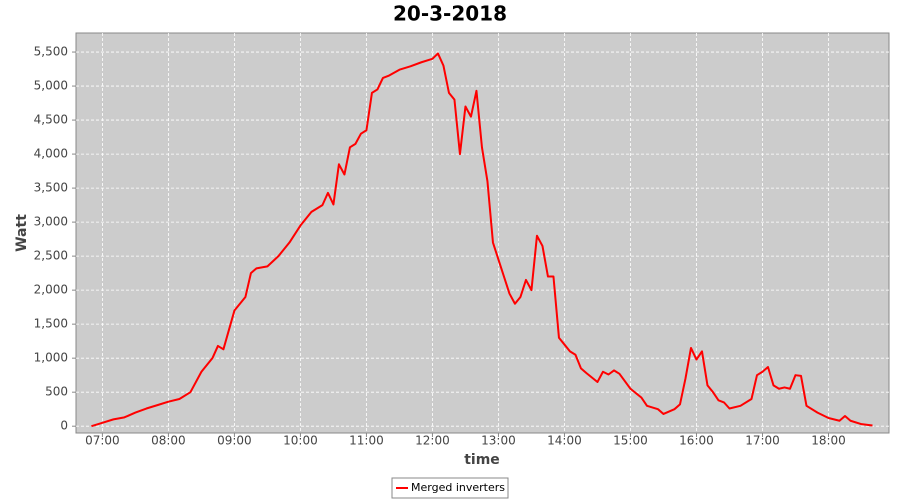 The image size is (900, 500). I want to click on x-tick-label: 12:00, so click(432, 441).